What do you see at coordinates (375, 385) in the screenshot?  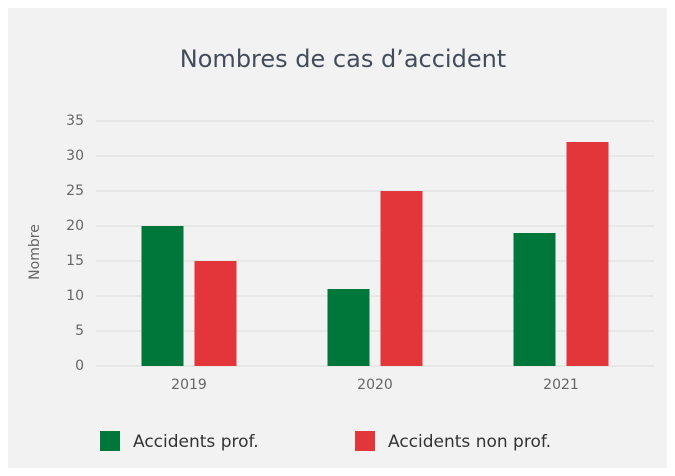 I see `x-tick-label: 2020` at bounding box center [375, 385].